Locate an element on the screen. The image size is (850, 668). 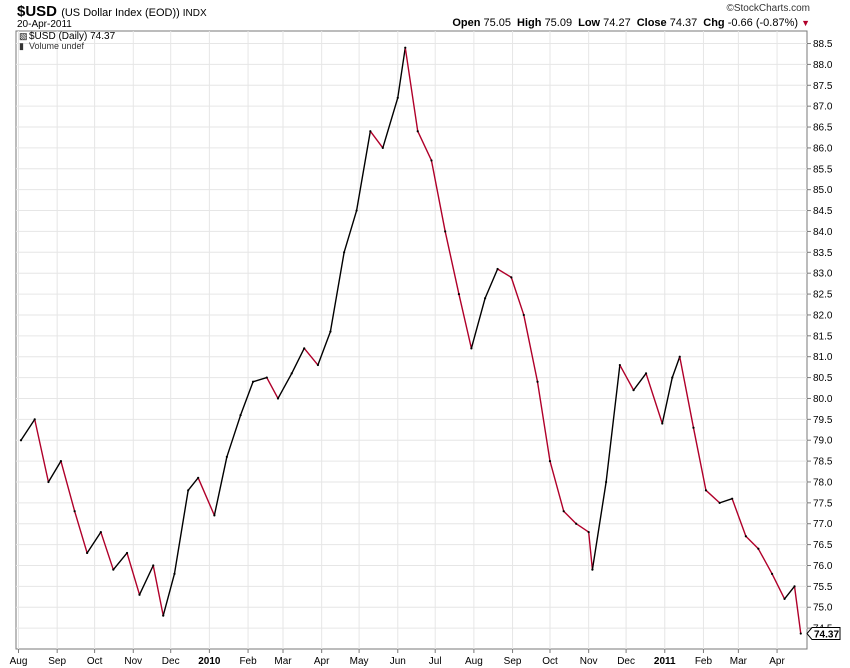
y-tick-label: 80.0 is located at coordinates (823, 399).